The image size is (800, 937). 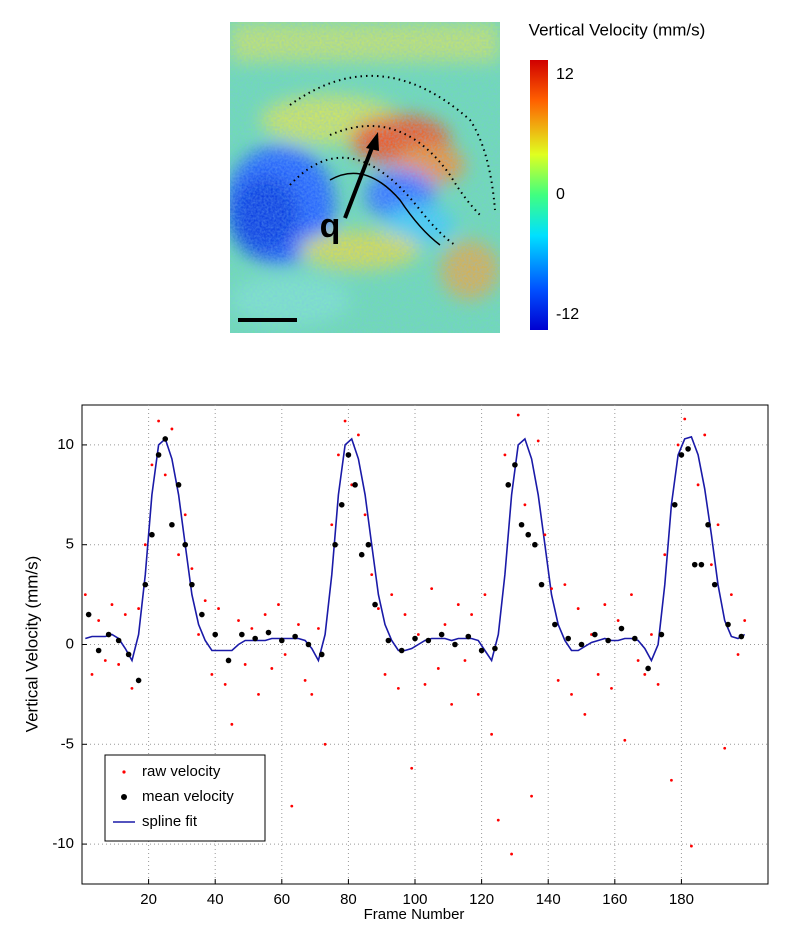 What do you see at coordinates (67, 743) in the screenshot?
I see `y-tick-label: -5` at bounding box center [67, 743].